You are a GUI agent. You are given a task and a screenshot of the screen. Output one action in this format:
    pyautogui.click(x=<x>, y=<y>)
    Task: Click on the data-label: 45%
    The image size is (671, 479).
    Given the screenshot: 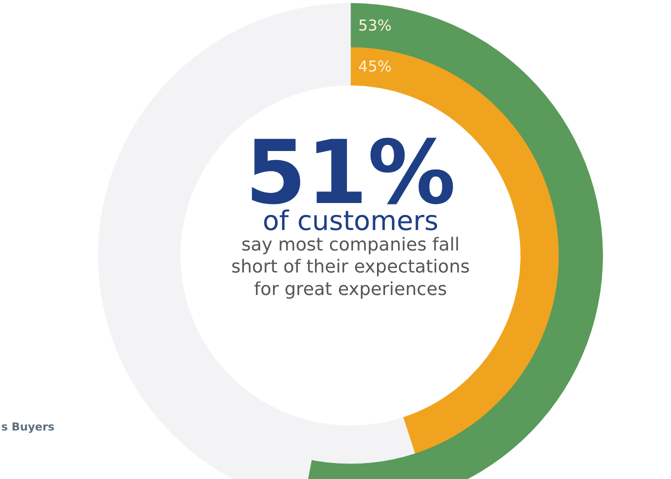 What is the action you would take?
    pyautogui.click(x=375, y=66)
    